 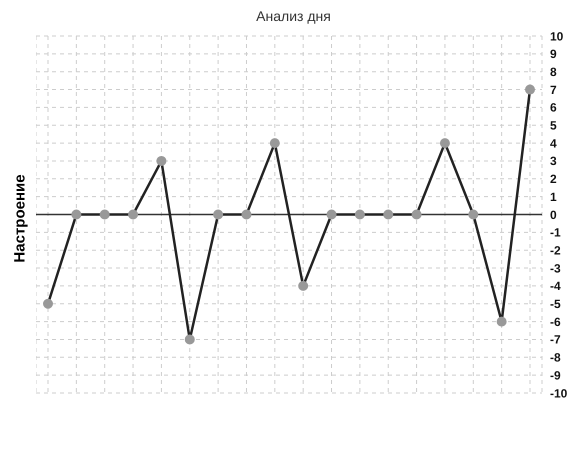 I want to click on y-tick-label: -2, so click(x=555, y=250).